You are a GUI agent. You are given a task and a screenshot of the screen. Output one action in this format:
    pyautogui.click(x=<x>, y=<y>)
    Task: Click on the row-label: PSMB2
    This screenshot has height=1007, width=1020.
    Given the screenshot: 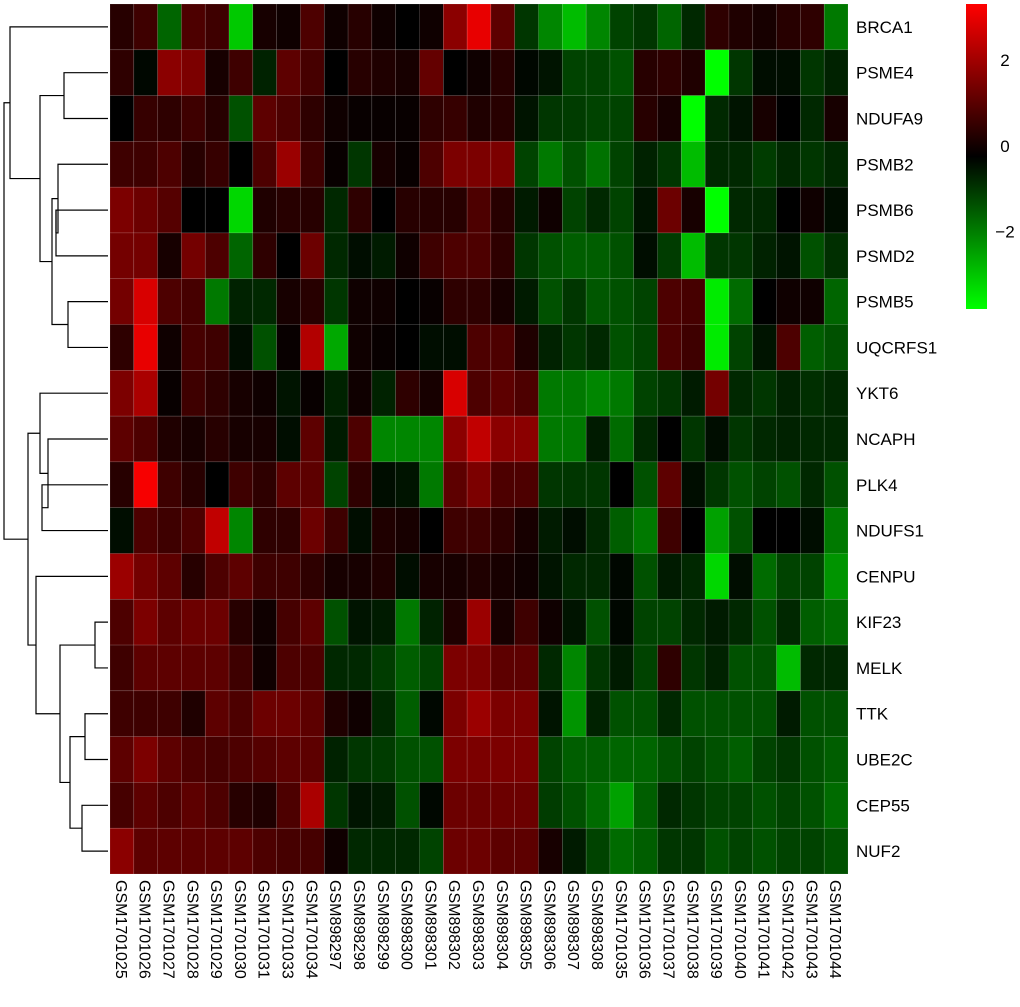 What is the action you would take?
    pyautogui.click(x=885, y=164)
    